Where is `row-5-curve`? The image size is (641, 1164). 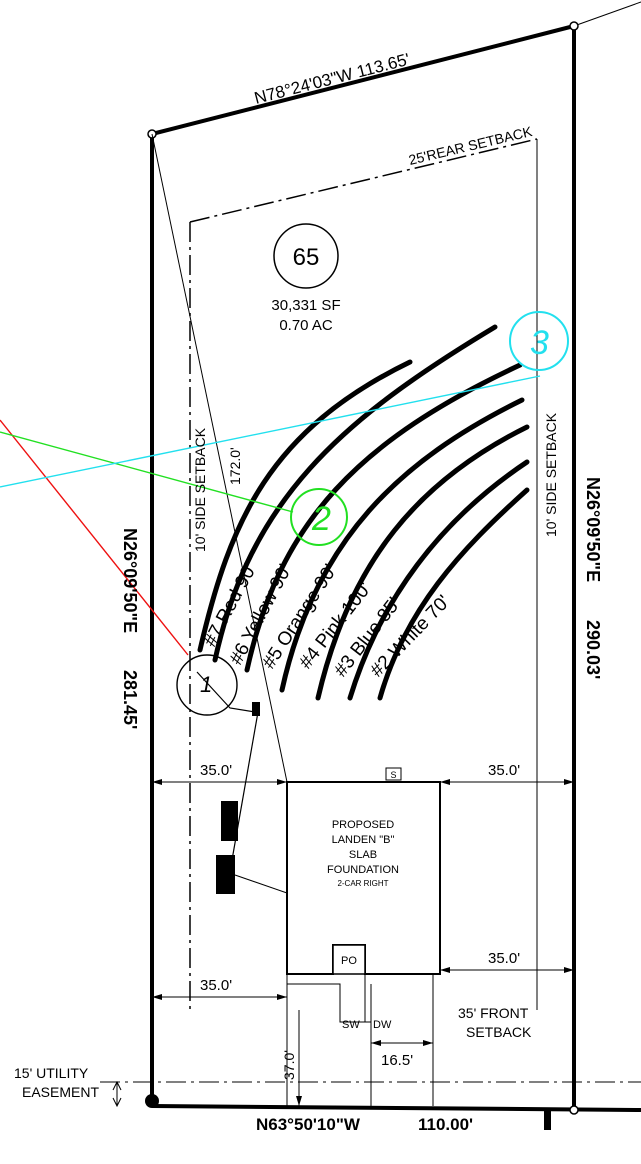 row-5-curve is located at coordinates (383, 517).